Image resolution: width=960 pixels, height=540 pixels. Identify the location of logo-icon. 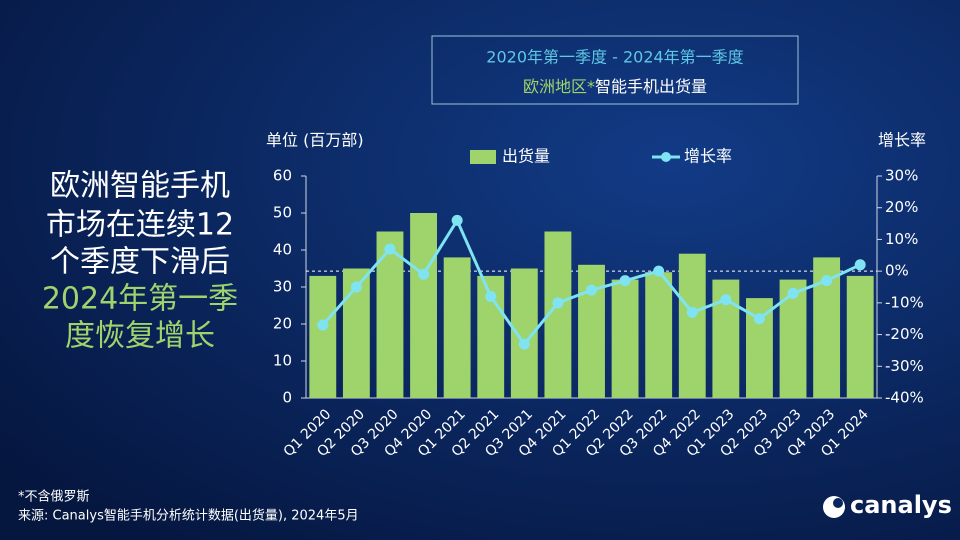
(834, 507).